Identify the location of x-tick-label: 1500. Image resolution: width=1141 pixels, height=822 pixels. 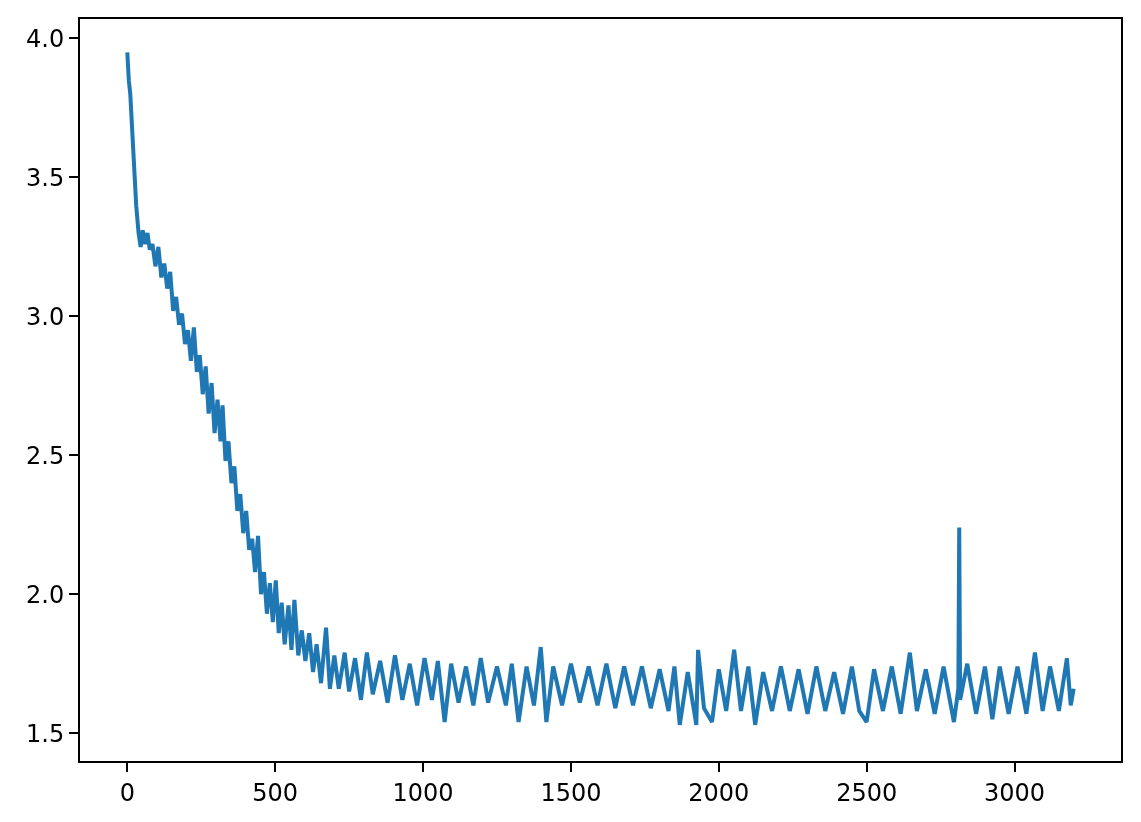
(571, 792).